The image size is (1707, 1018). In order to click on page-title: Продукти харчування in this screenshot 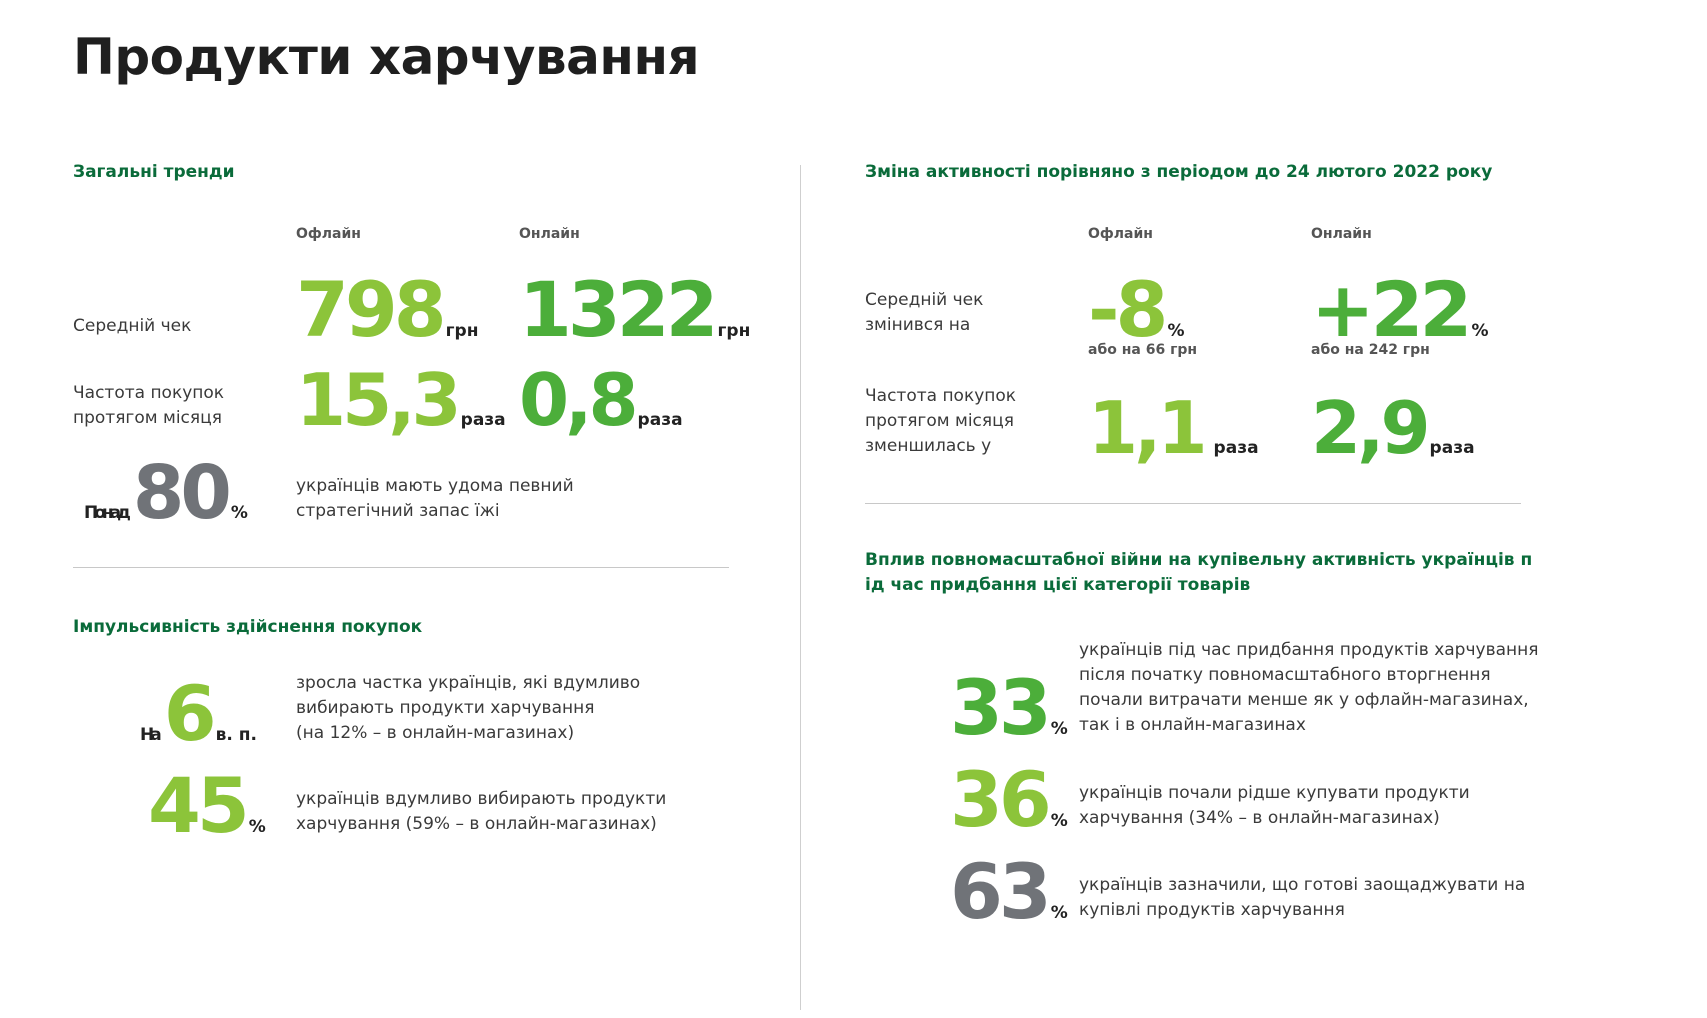, I will do `click(386, 57)`.